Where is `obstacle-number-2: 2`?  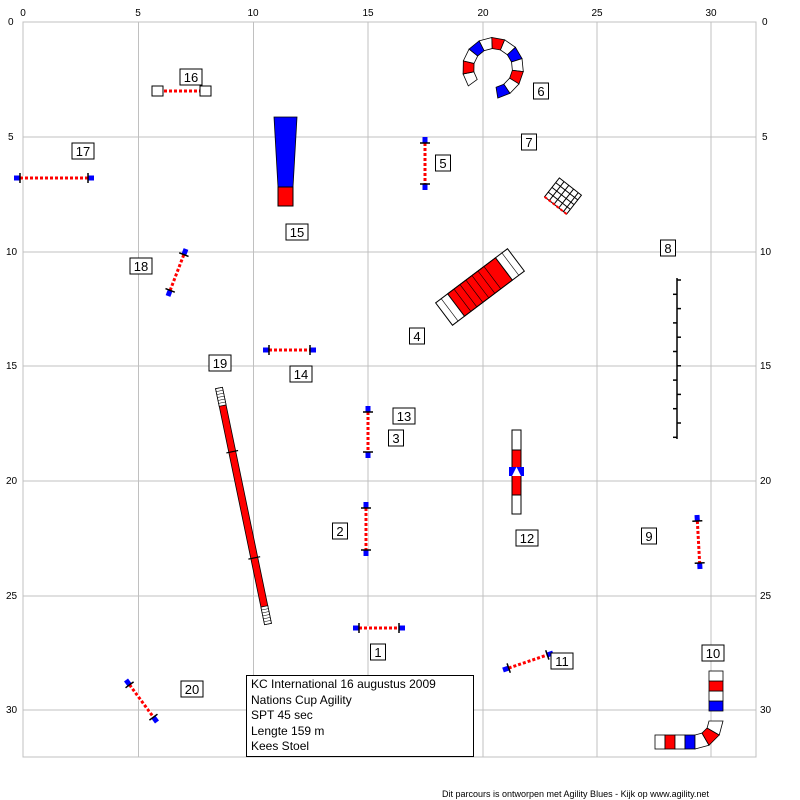
obstacle-number-2: 2 is located at coordinates (340, 531).